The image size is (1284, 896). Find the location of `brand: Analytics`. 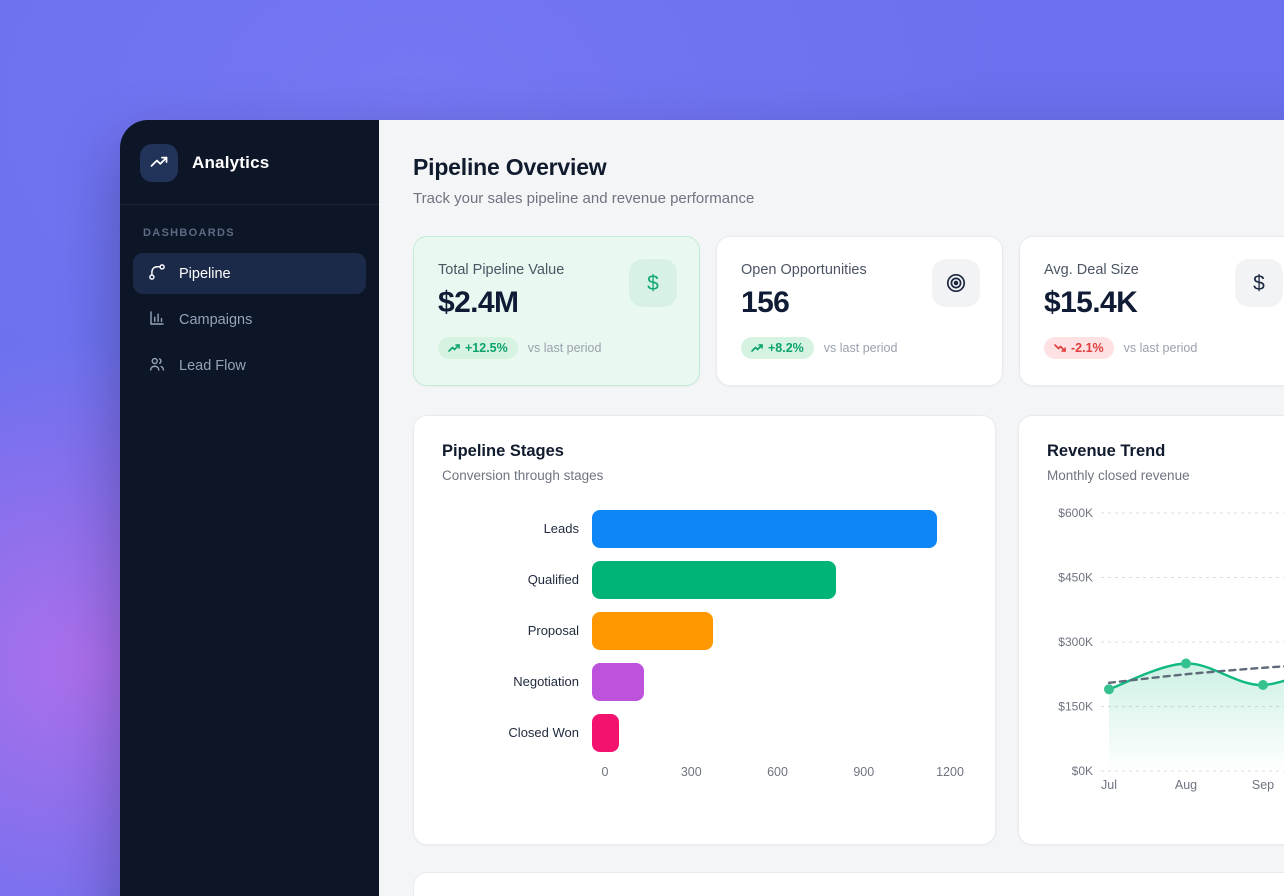

brand: Analytics is located at coordinates (249, 162).